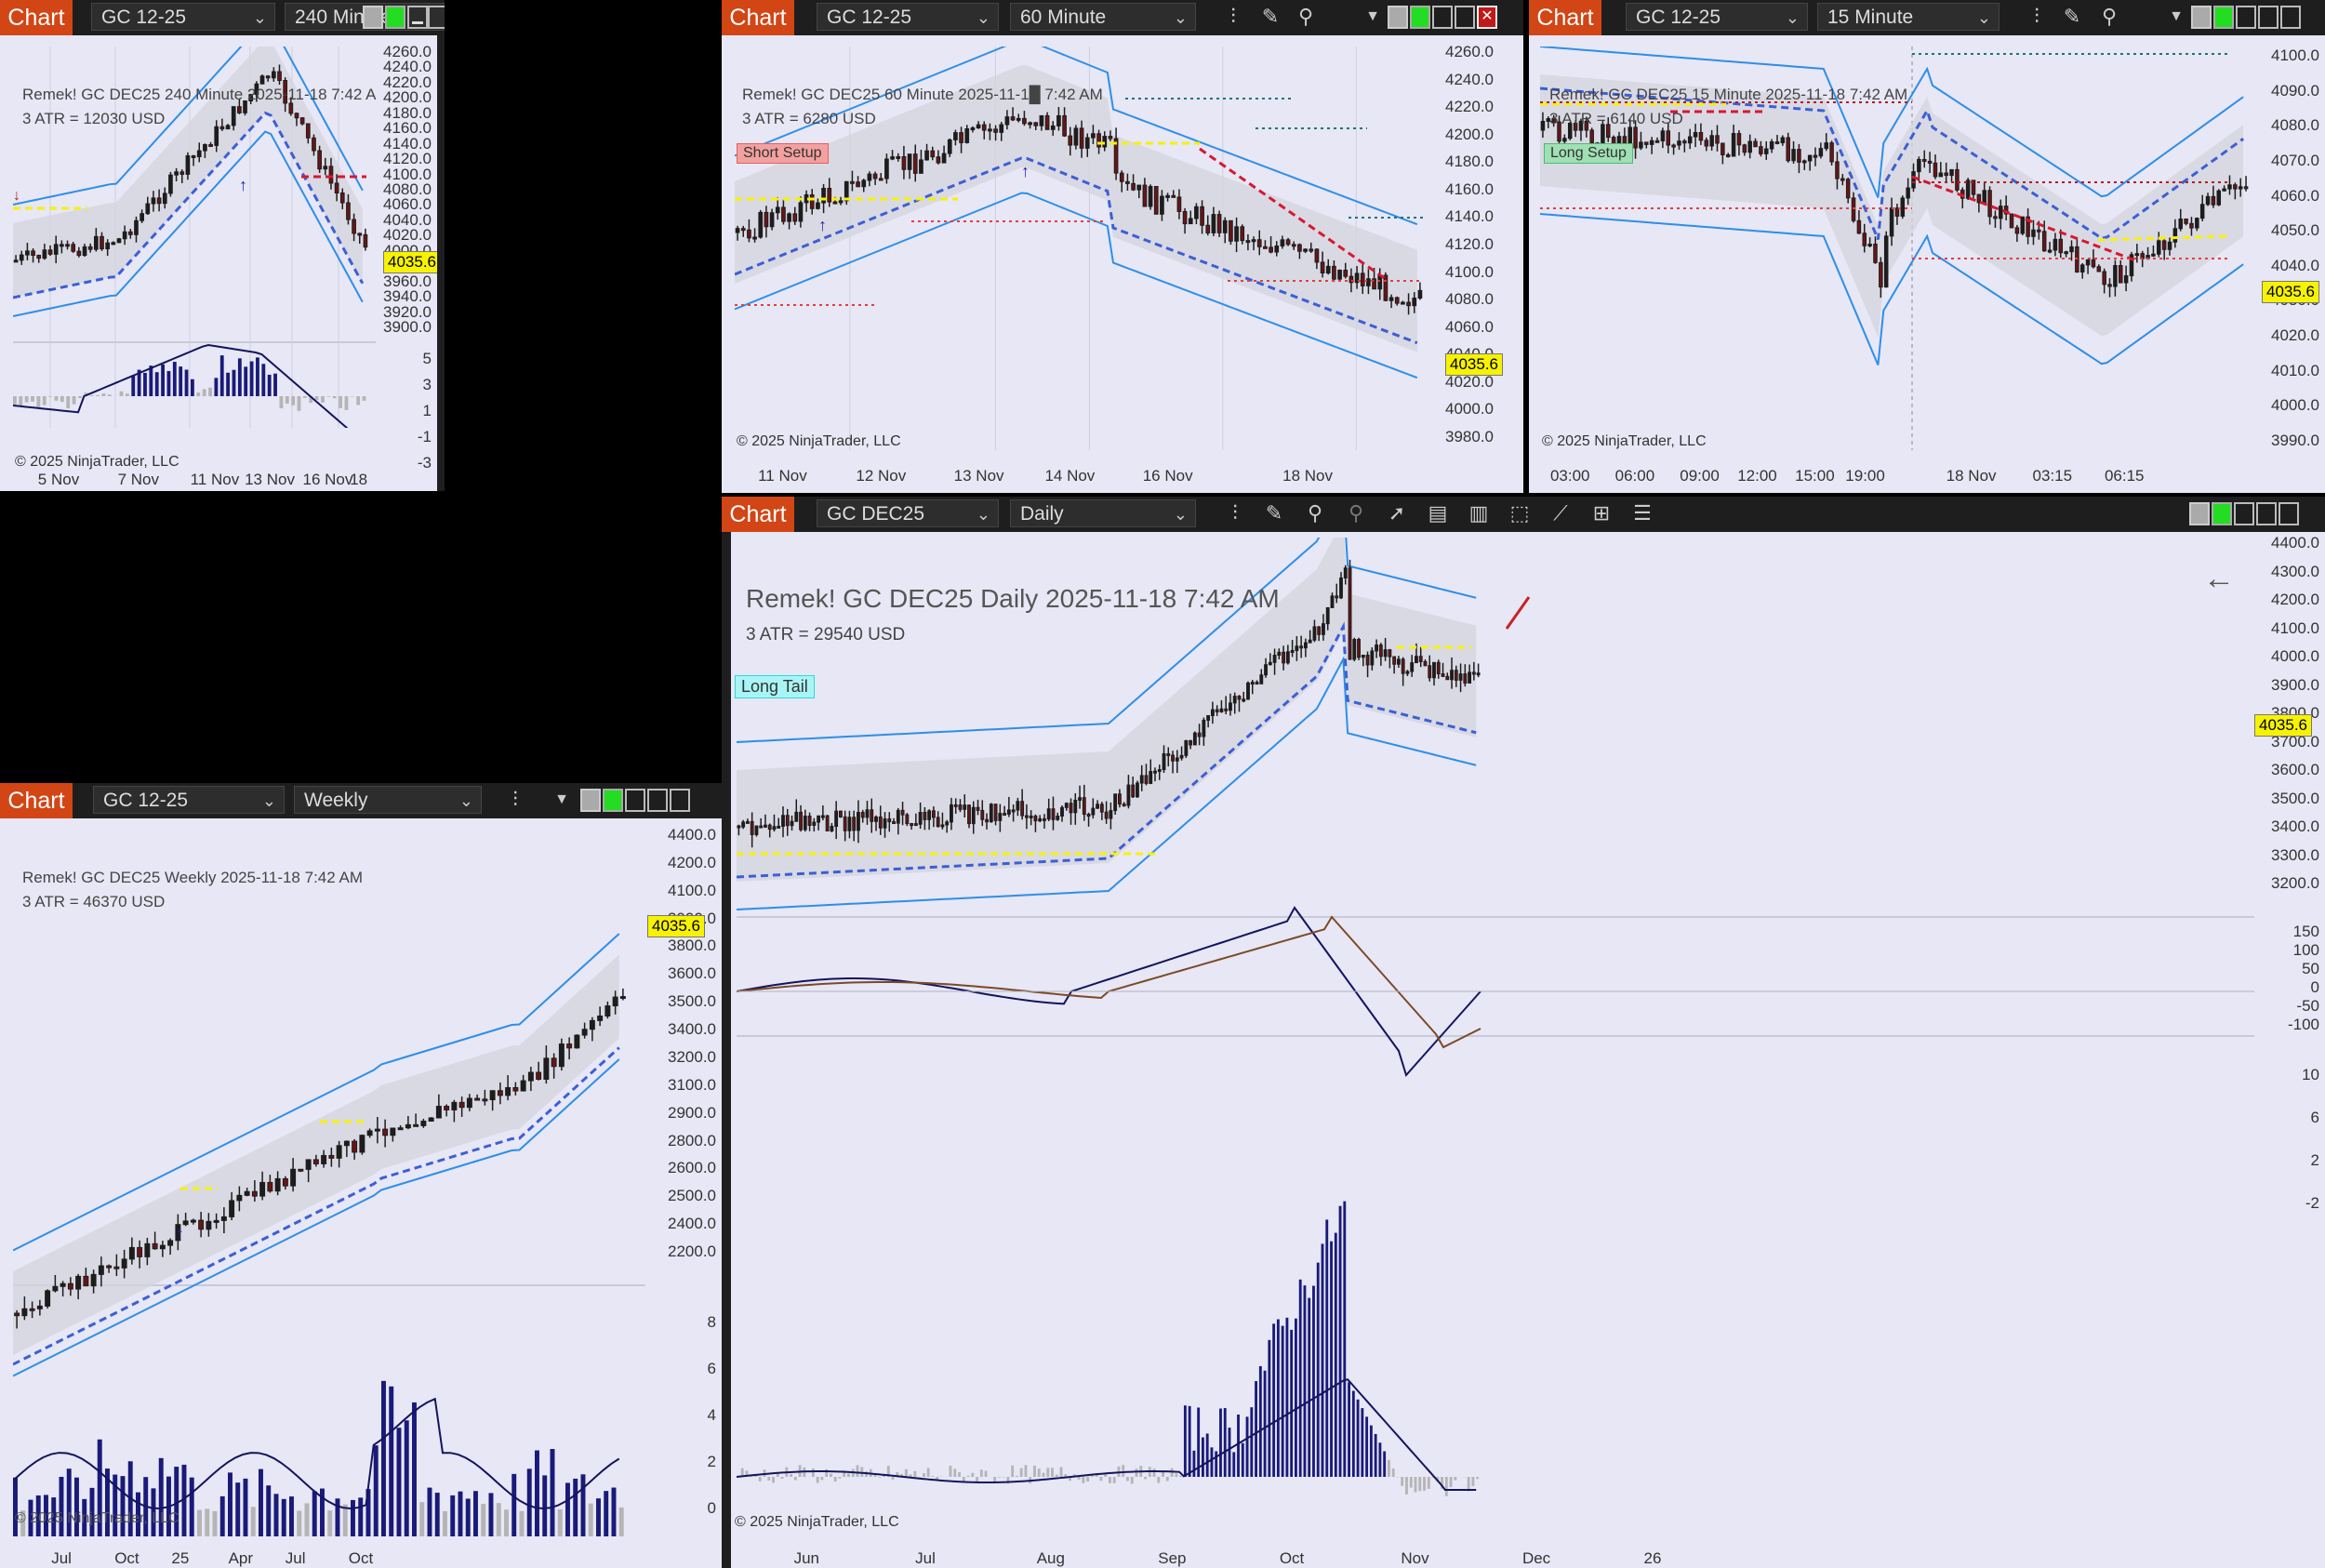 The height and width of the screenshot is (1568, 2325). I want to click on timeframe-select: 15 Minute ⌄, so click(1908, 17).